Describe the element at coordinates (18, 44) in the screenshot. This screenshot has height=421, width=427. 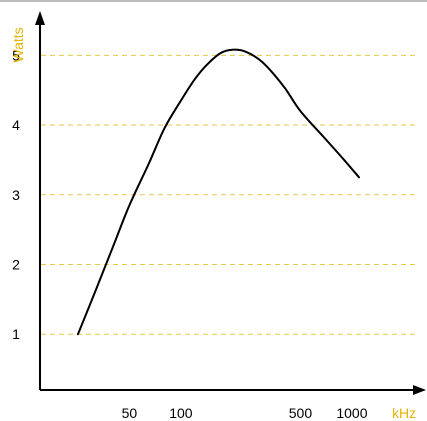
I see `y-axis-label: Watts` at that location.